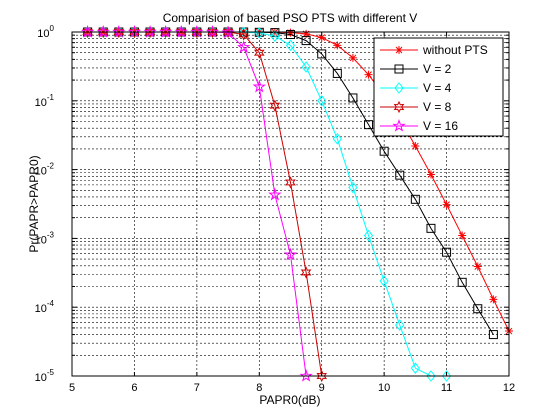 The width and height of the screenshot is (560, 420). Describe the element at coordinates (292, 388) in the screenshot. I see `x-tick-labels: 5 6 7 8 9 10 11 12` at that location.